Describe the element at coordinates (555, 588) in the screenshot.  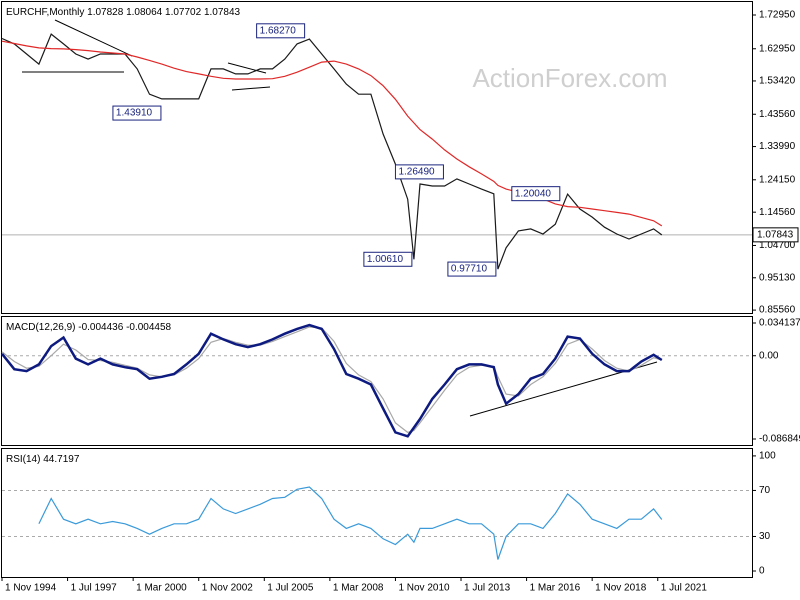
I see `x-tick-label: 1 Mar 2016` at that location.